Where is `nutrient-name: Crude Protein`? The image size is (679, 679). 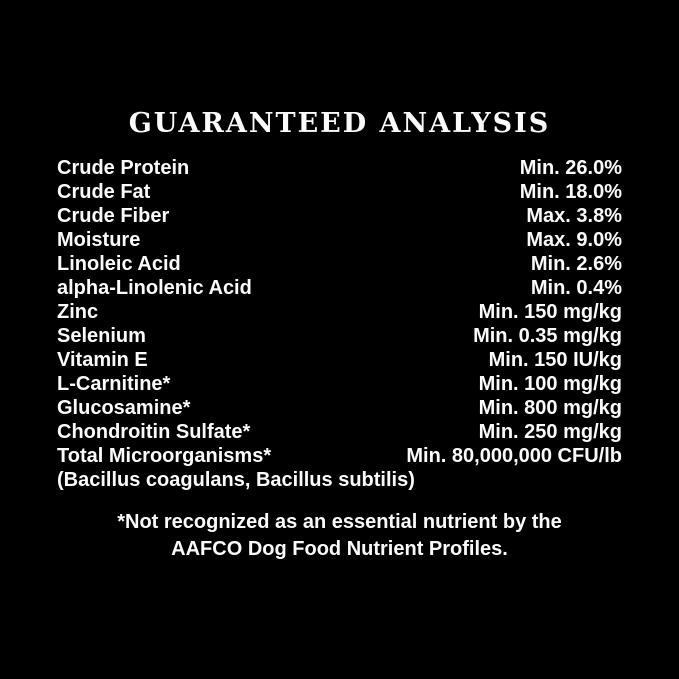
nutrient-name: Crude Protein is located at coordinates (123, 168).